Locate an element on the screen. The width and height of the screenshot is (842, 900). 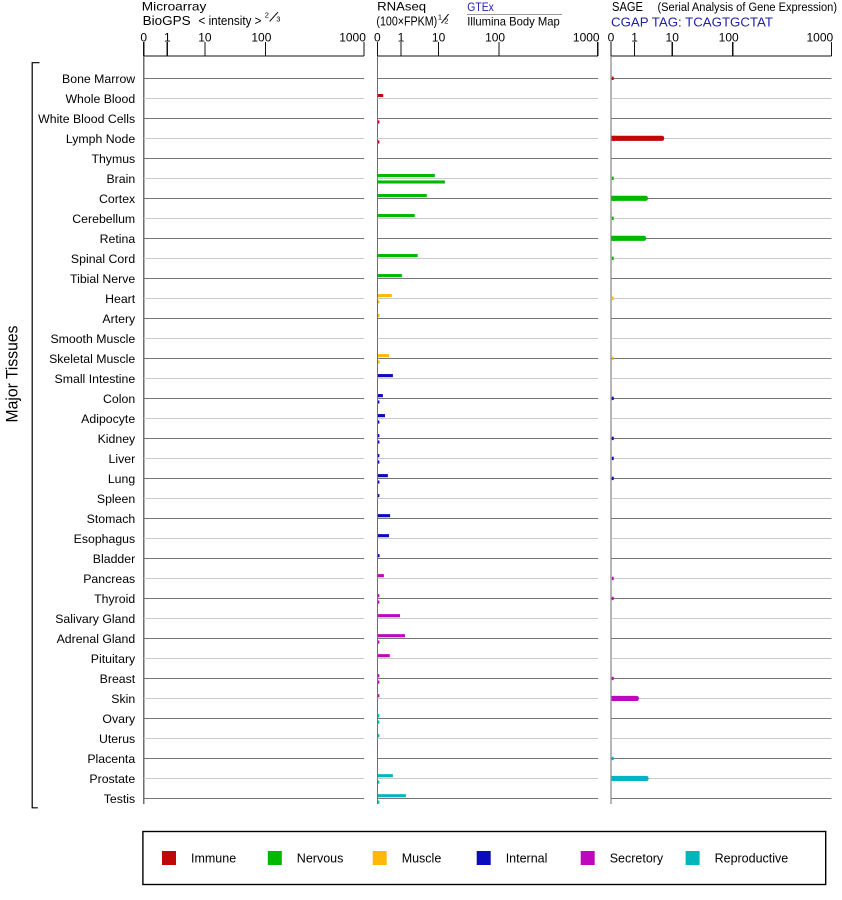
svg-text: RNAseq is located at coordinates (401, 6).